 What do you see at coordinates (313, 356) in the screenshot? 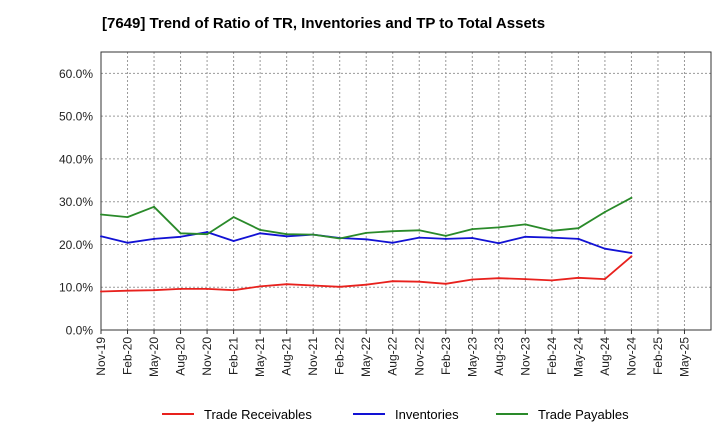
I see `x-tick-label: Nov-21` at bounding box center [313, 356].